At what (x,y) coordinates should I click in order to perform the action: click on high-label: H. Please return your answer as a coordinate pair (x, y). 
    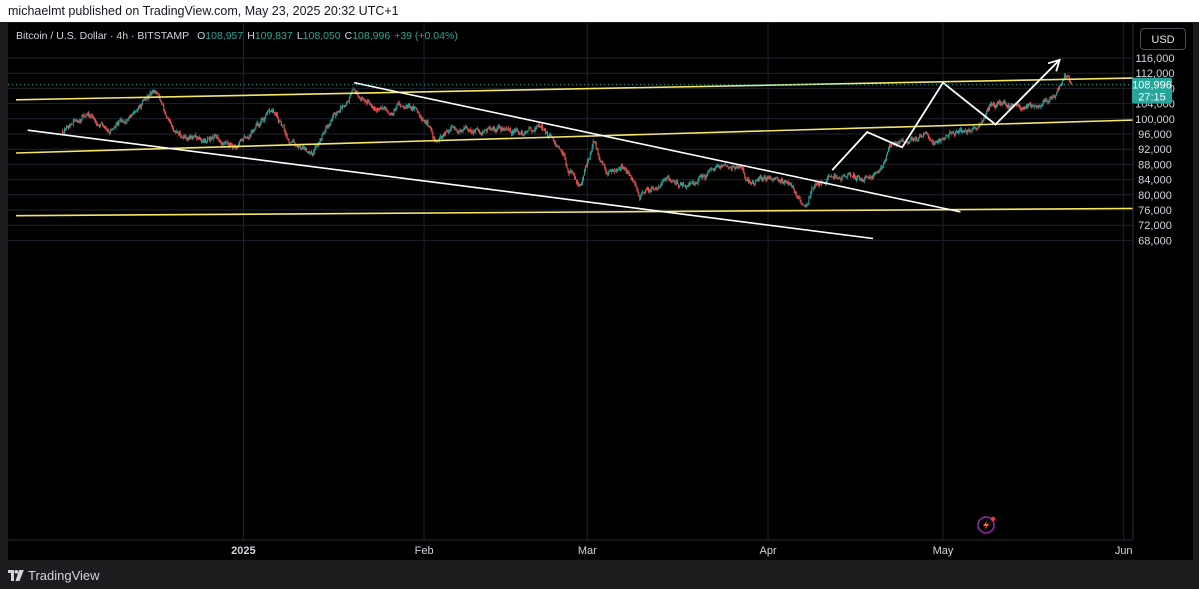
    Looking at the image, I should click on (251, 36).